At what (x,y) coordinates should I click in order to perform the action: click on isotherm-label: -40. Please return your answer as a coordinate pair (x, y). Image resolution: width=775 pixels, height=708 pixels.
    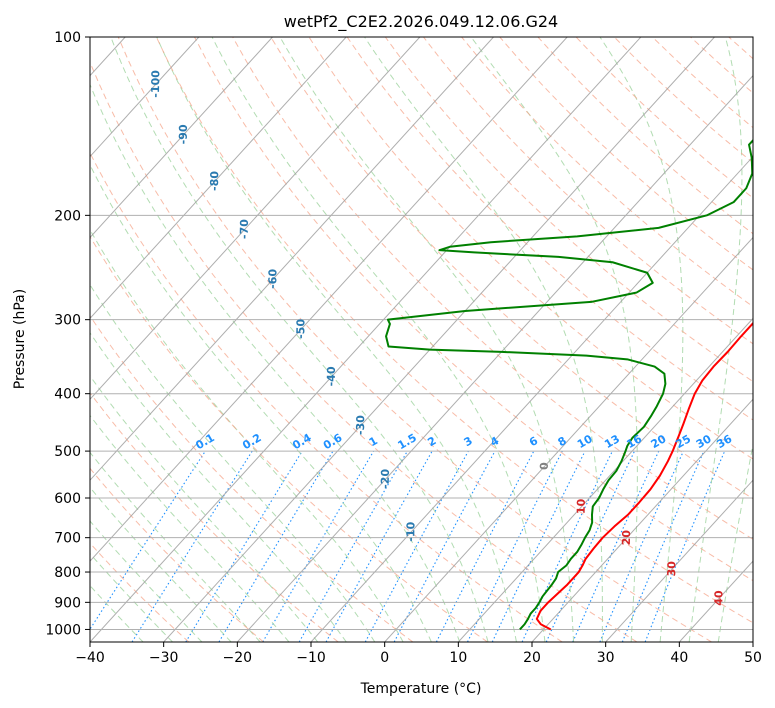
    Looking at the image, I should click on (331, 376).